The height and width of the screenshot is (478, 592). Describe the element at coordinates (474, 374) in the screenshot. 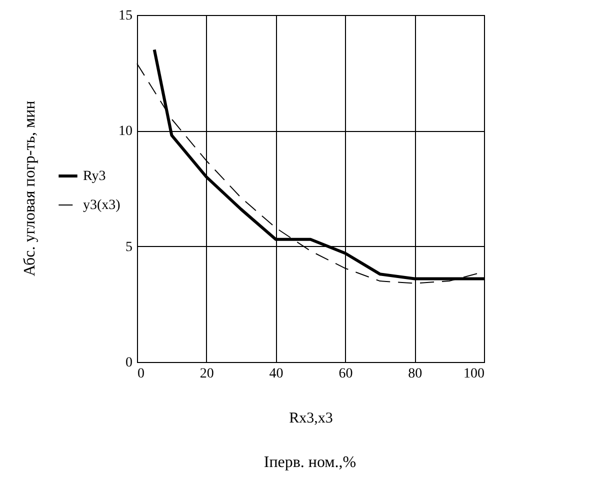

I see `x-tick-label: 100` at that location.